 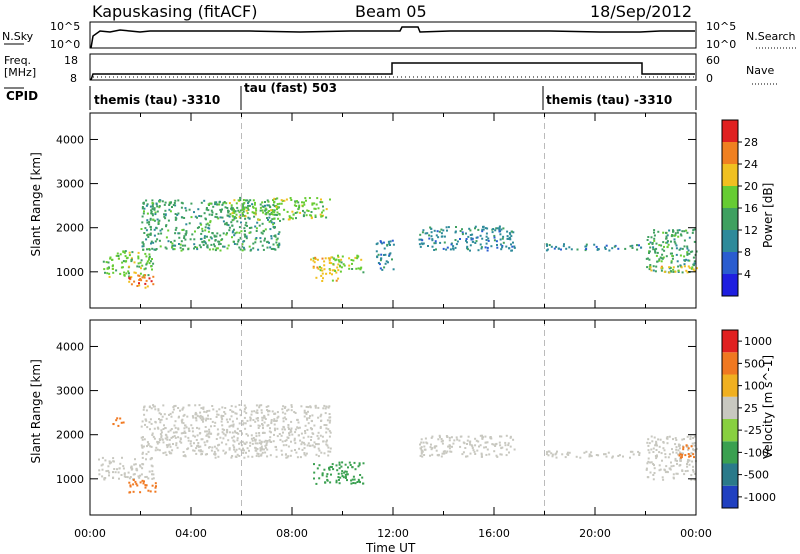 What do you see at coordinates (758, 341) in the screenshot?
I see `velocity-colorbar-tick-label: 1000` at bounding box center [758, 341].